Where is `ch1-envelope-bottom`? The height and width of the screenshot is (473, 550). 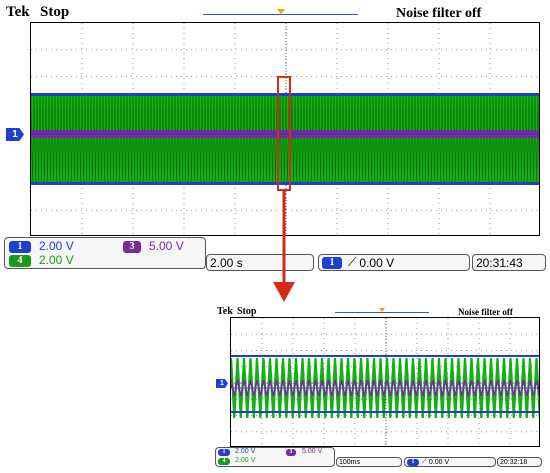
ch1-envelope-bottom is located at coordinates (285, 183).